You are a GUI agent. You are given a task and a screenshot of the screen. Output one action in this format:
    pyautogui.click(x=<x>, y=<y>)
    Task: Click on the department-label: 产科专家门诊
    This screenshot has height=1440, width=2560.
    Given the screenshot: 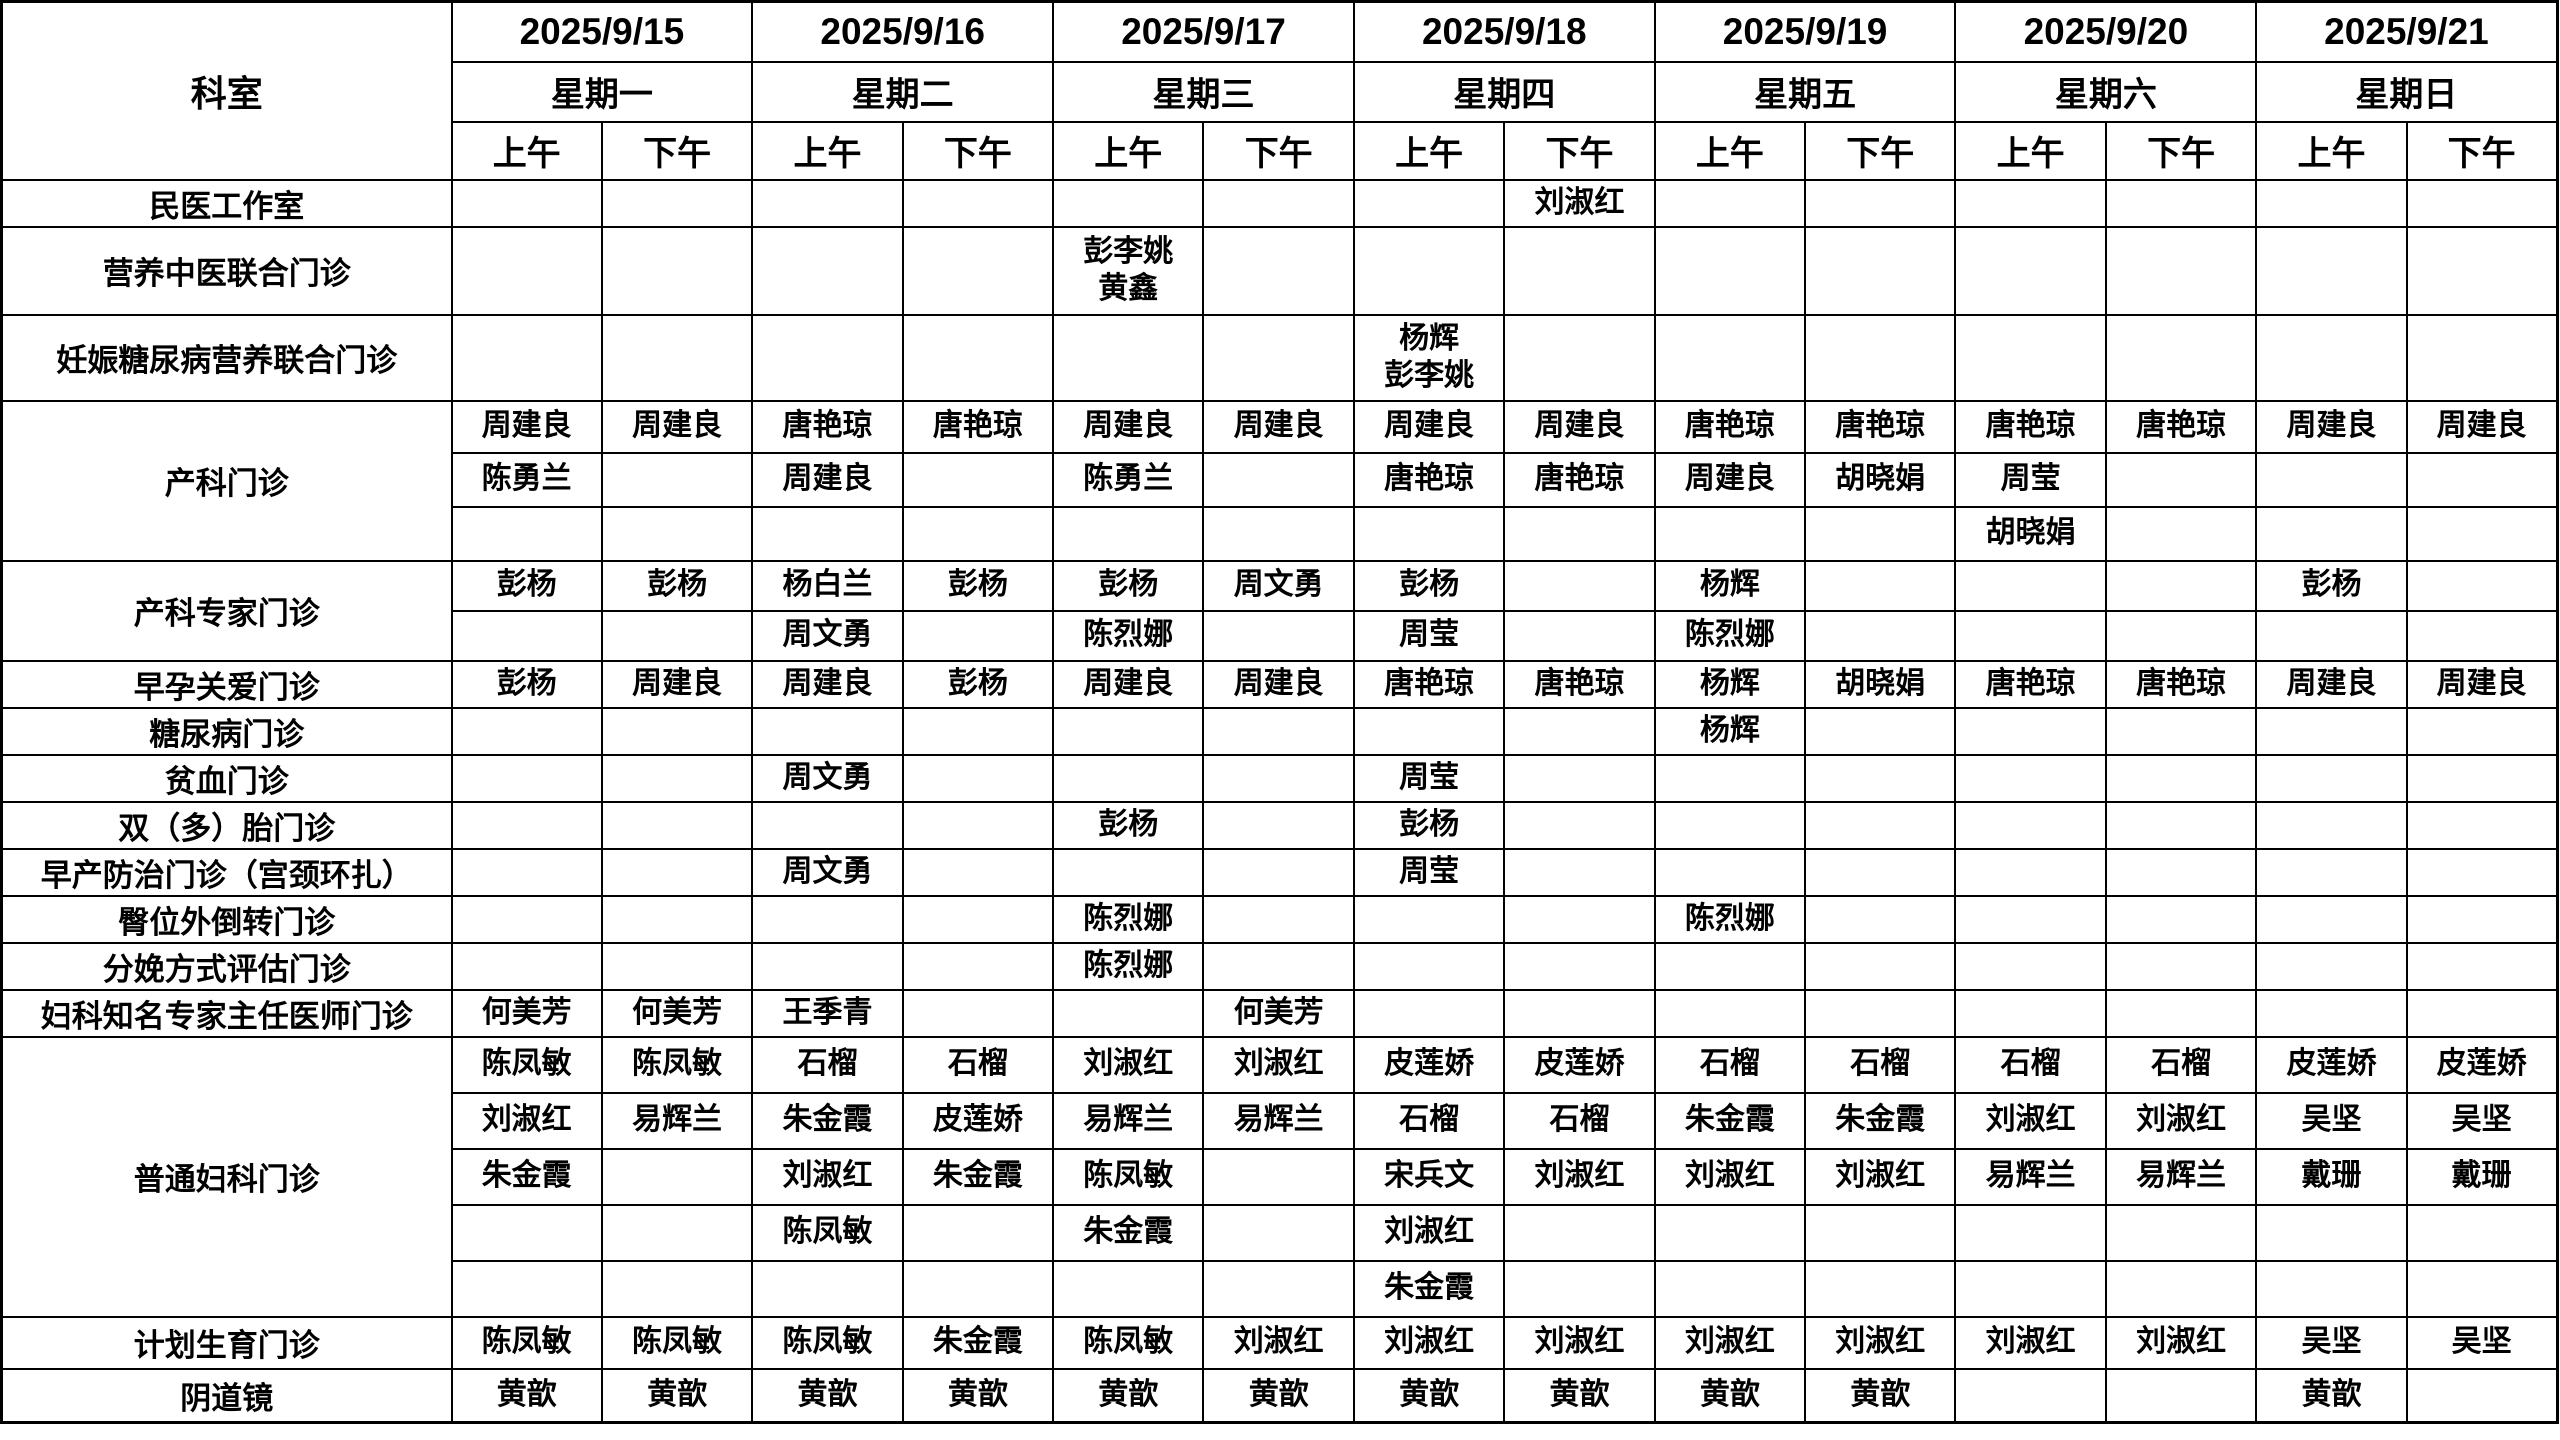 What is the action you would take?
    pyautogui.click(x=226, y=610)
    